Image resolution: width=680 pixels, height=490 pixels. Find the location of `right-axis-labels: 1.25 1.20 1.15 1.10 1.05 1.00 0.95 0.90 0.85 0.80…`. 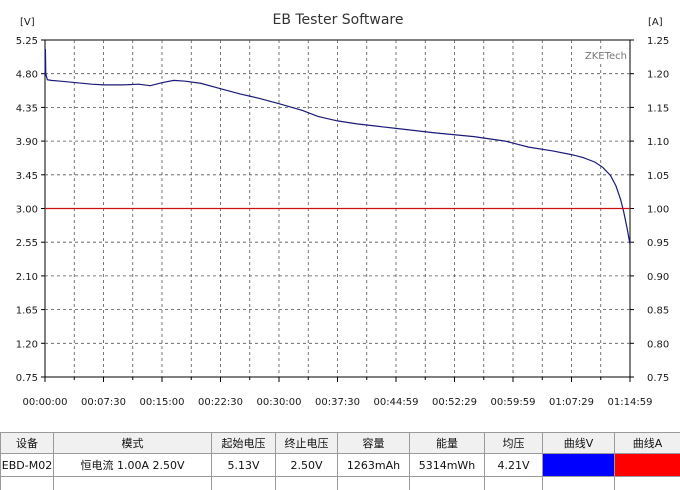

right-axis-labels: 1.25 1.20 1.15 1.10 1.05 1.00 0.95 0.90 0.85 0.80… is located at coordinates (658, 210).